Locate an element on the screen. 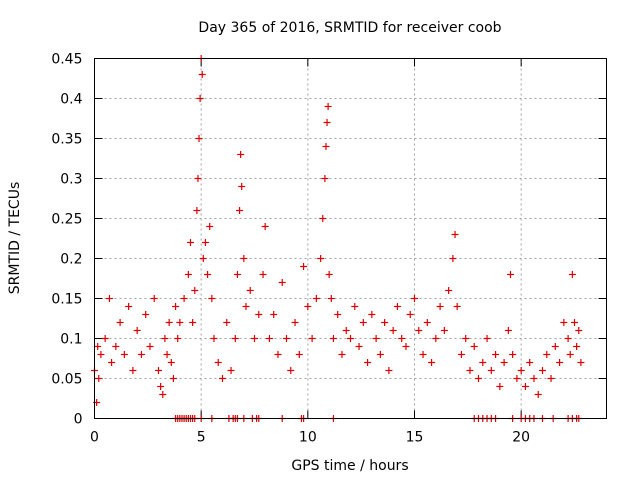 This screenshot has width=640, height=480. y-tick-label: 0.3 is located at coordinates (71, 180).